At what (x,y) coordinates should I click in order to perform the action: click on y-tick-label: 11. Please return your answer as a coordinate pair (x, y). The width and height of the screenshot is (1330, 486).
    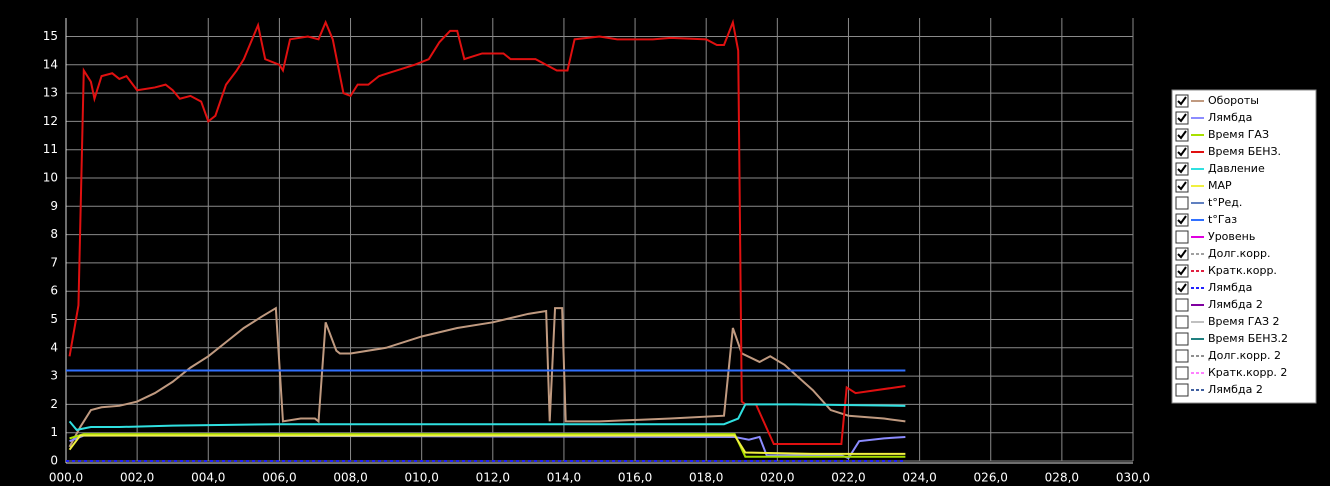
    Looking at the image, I should click on (50, 149).